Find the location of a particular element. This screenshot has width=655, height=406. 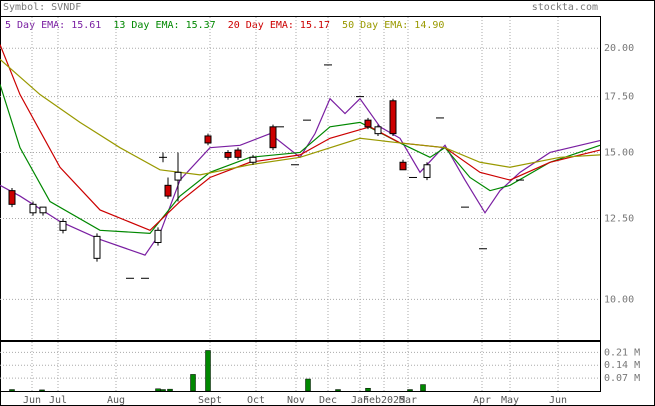

y-tick-label: 0.07 M is located at coordinates (622, 378).